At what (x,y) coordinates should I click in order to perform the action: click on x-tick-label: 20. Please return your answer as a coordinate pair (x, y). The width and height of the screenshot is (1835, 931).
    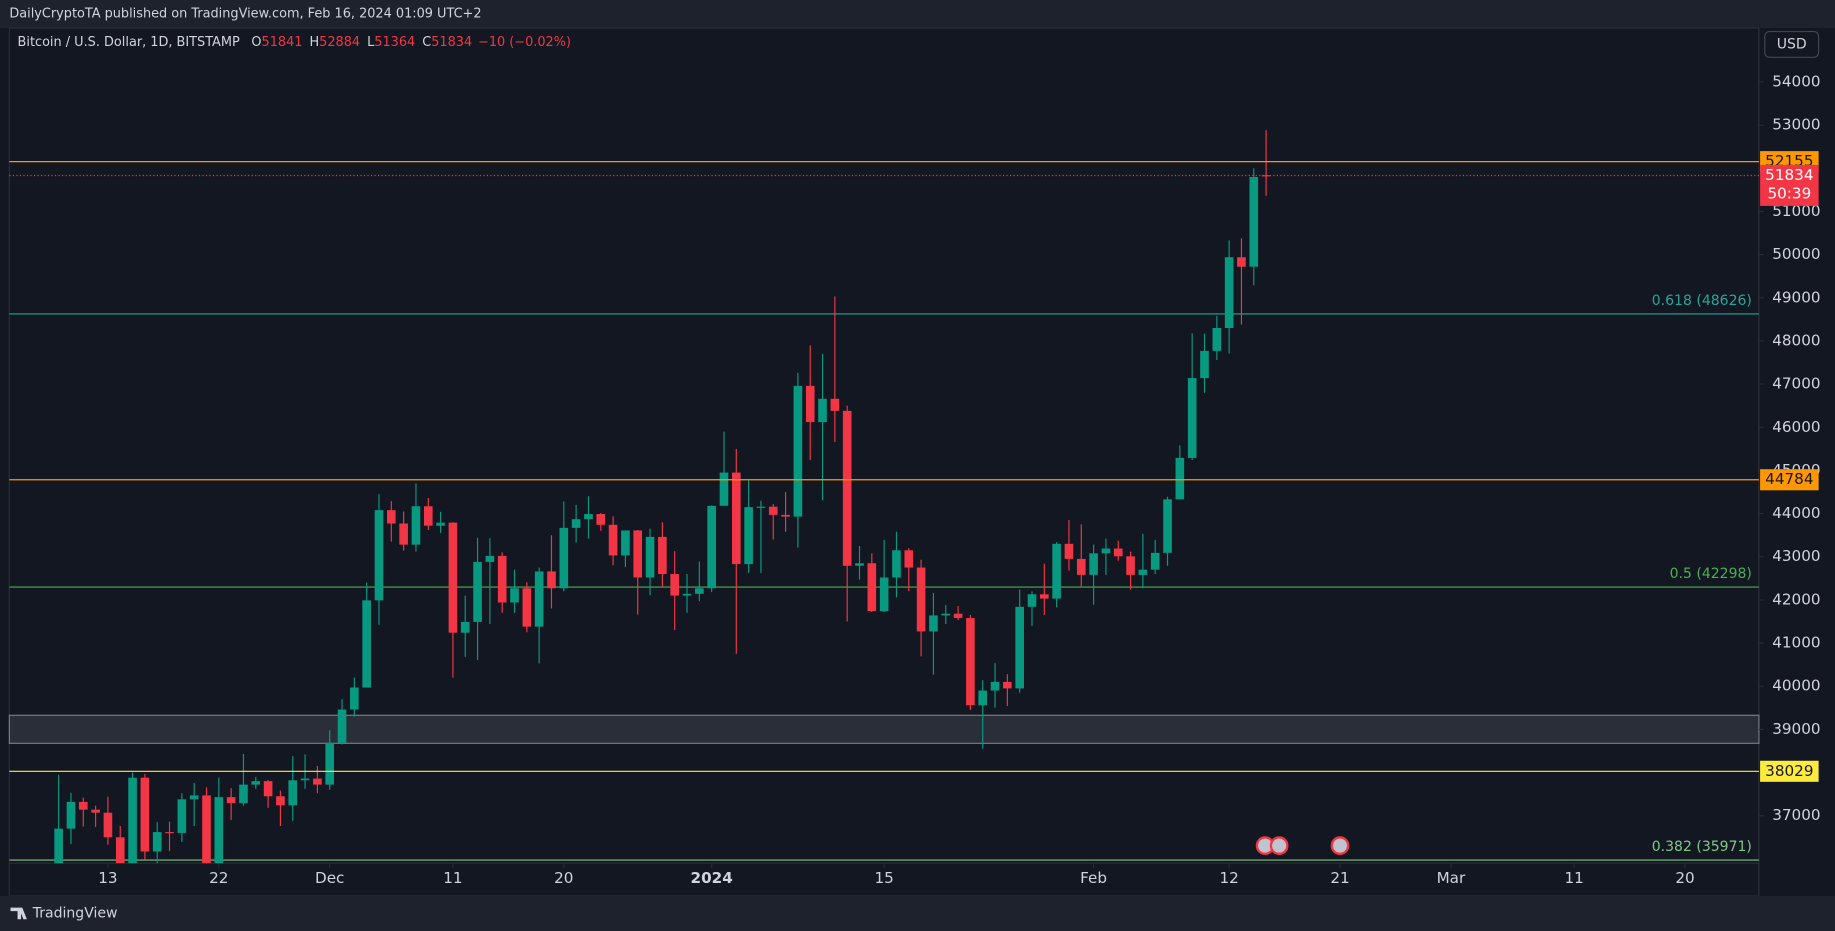
    Looking at the image, I should click on (563, 878).